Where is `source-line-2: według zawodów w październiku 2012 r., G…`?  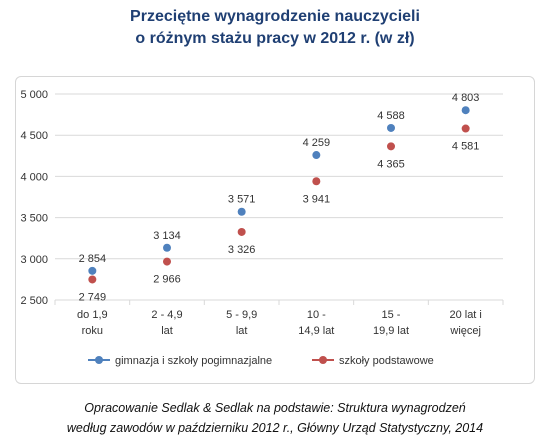 source-line-2: według zawodów w październiku 2012 r., G… is located at coordinates (275, 428).